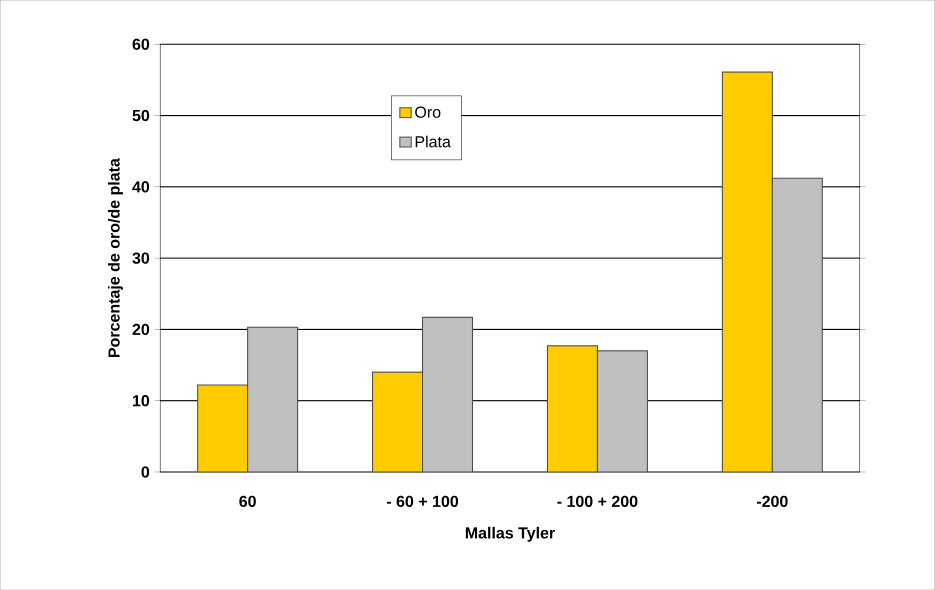 Image resolution: width=935 pixels, height=590 pixels. Describe the element at coordinates (427, 112) in the screenshot. I see `legend-label: Oro` at that location.